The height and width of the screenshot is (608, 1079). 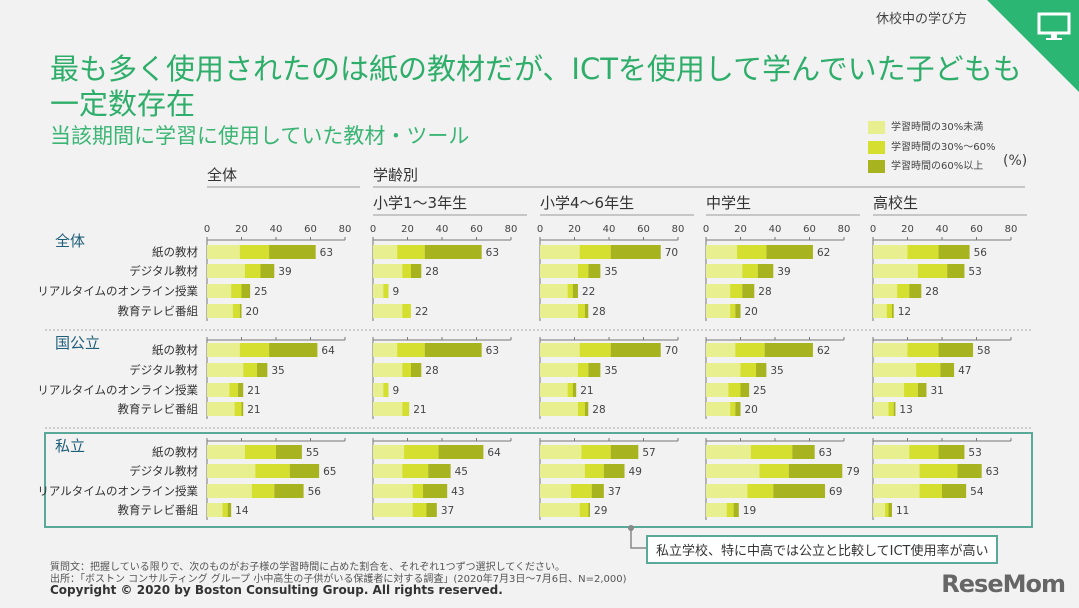 What do you see at coordinates (598, 410) in the screenshot?
I see `data-label: 28` at bounding box center [598, 410].